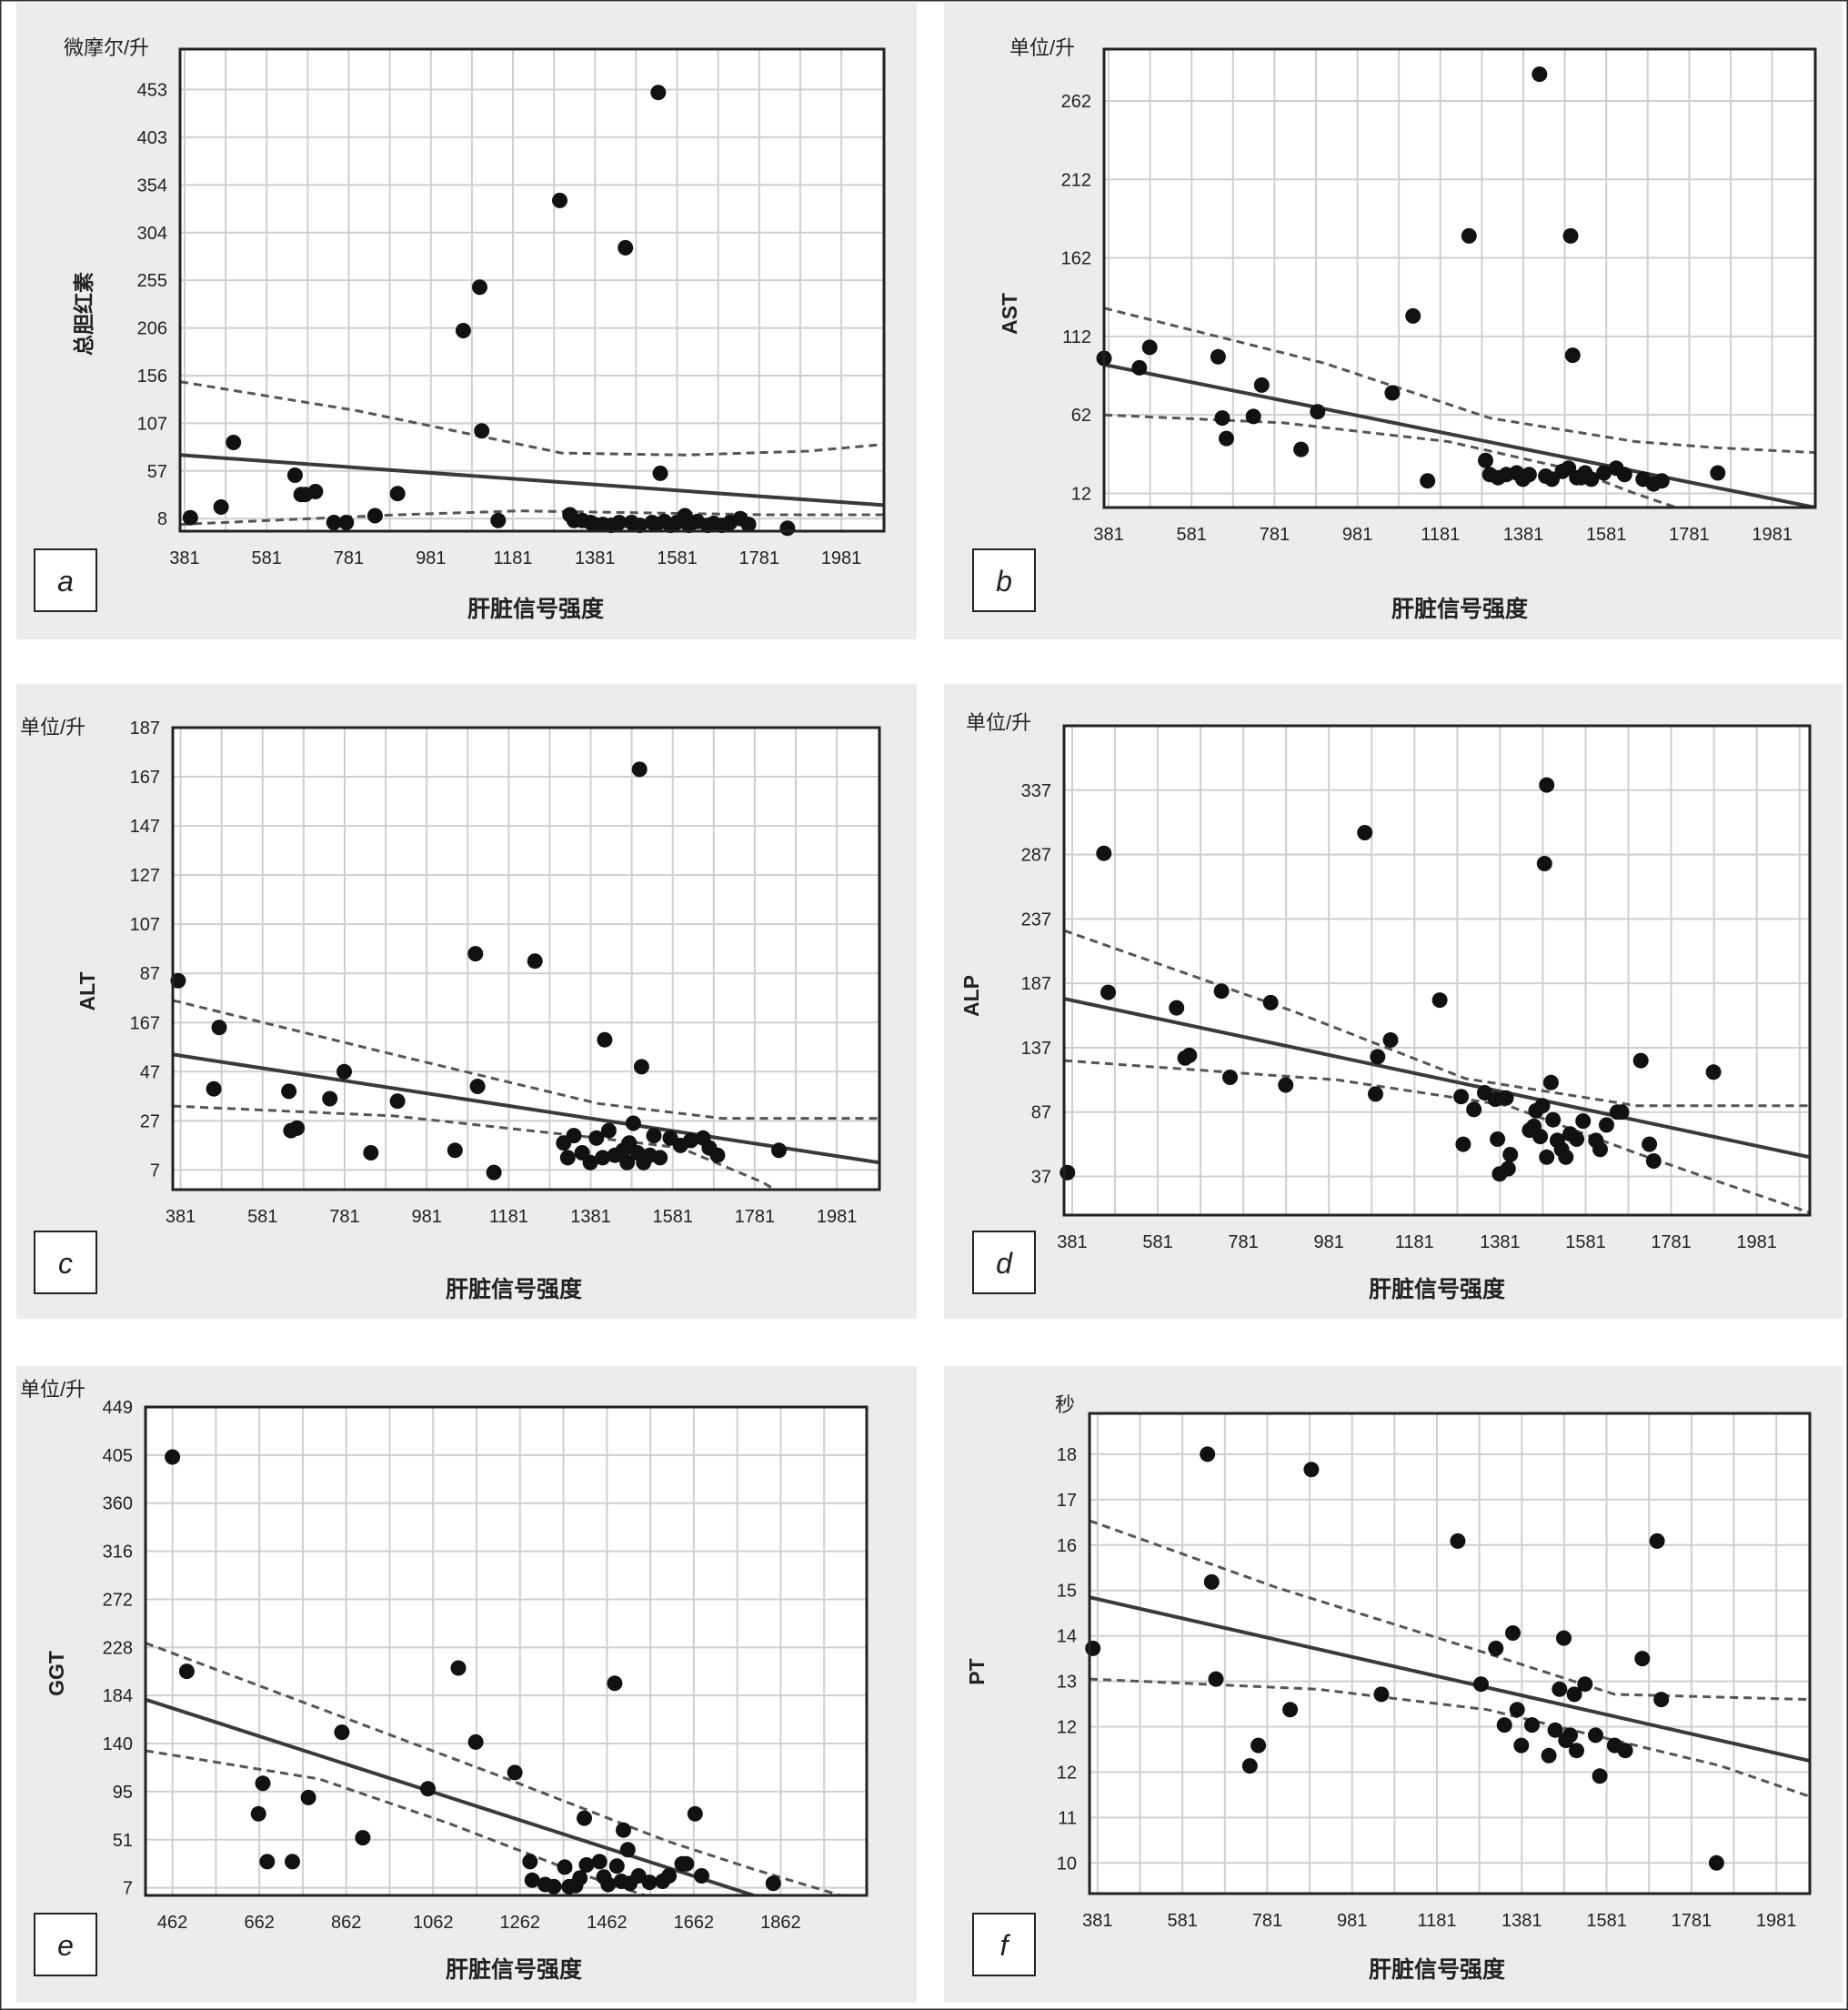 The width and height of the screenshot is (1848, 2010). I want to click on panel-e-x-tick-label: 662, so click(259, 1923).